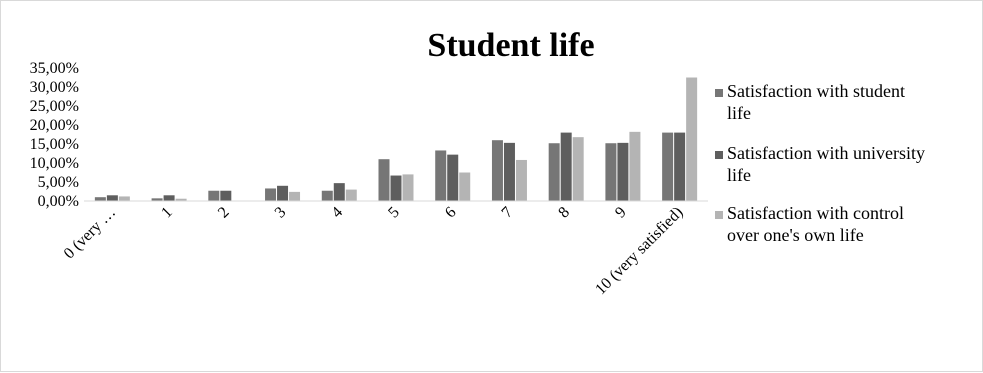 Image resolution: width=983 pixels, height=373 pixels. I want to click on x-tick-label: 9, so click(621, 213).